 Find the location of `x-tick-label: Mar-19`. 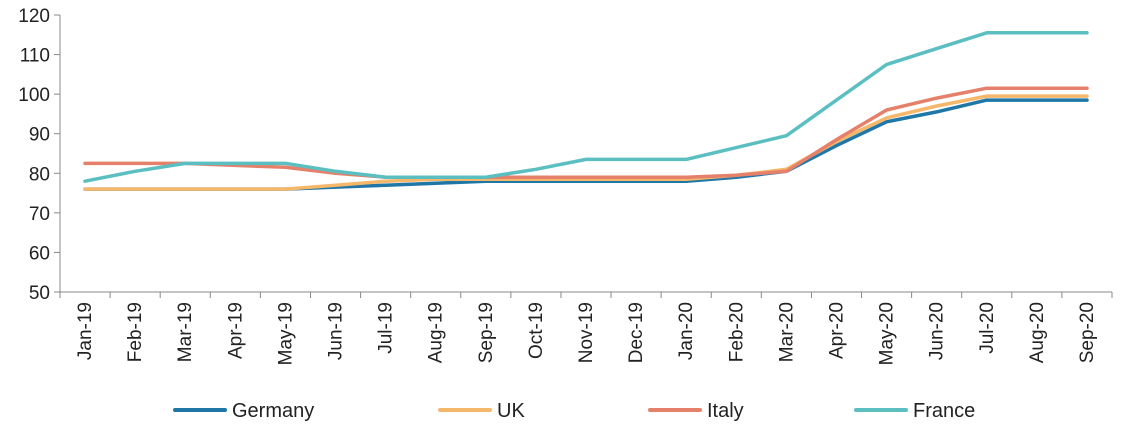

x-tick-label: Mar-19 is located at coordinates (185, 332).